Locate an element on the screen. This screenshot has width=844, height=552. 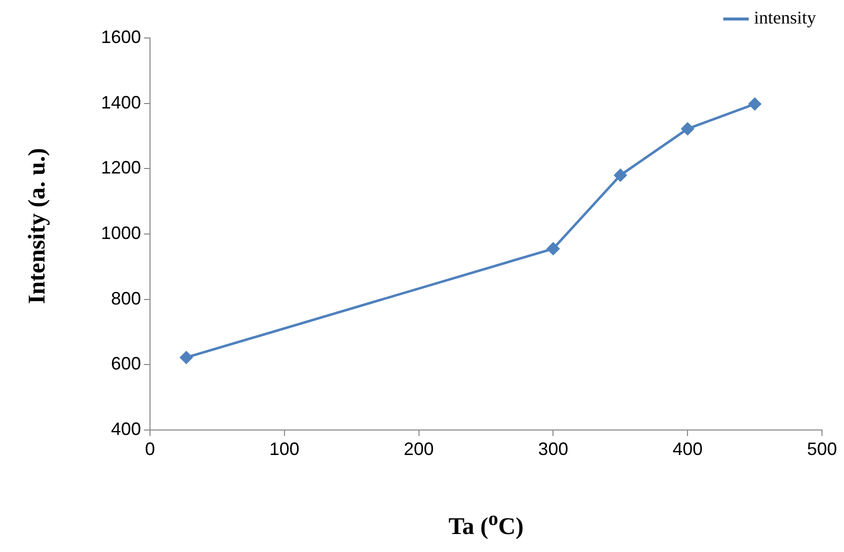
y-tick-label: 600 is located at coordinates (125, 364).